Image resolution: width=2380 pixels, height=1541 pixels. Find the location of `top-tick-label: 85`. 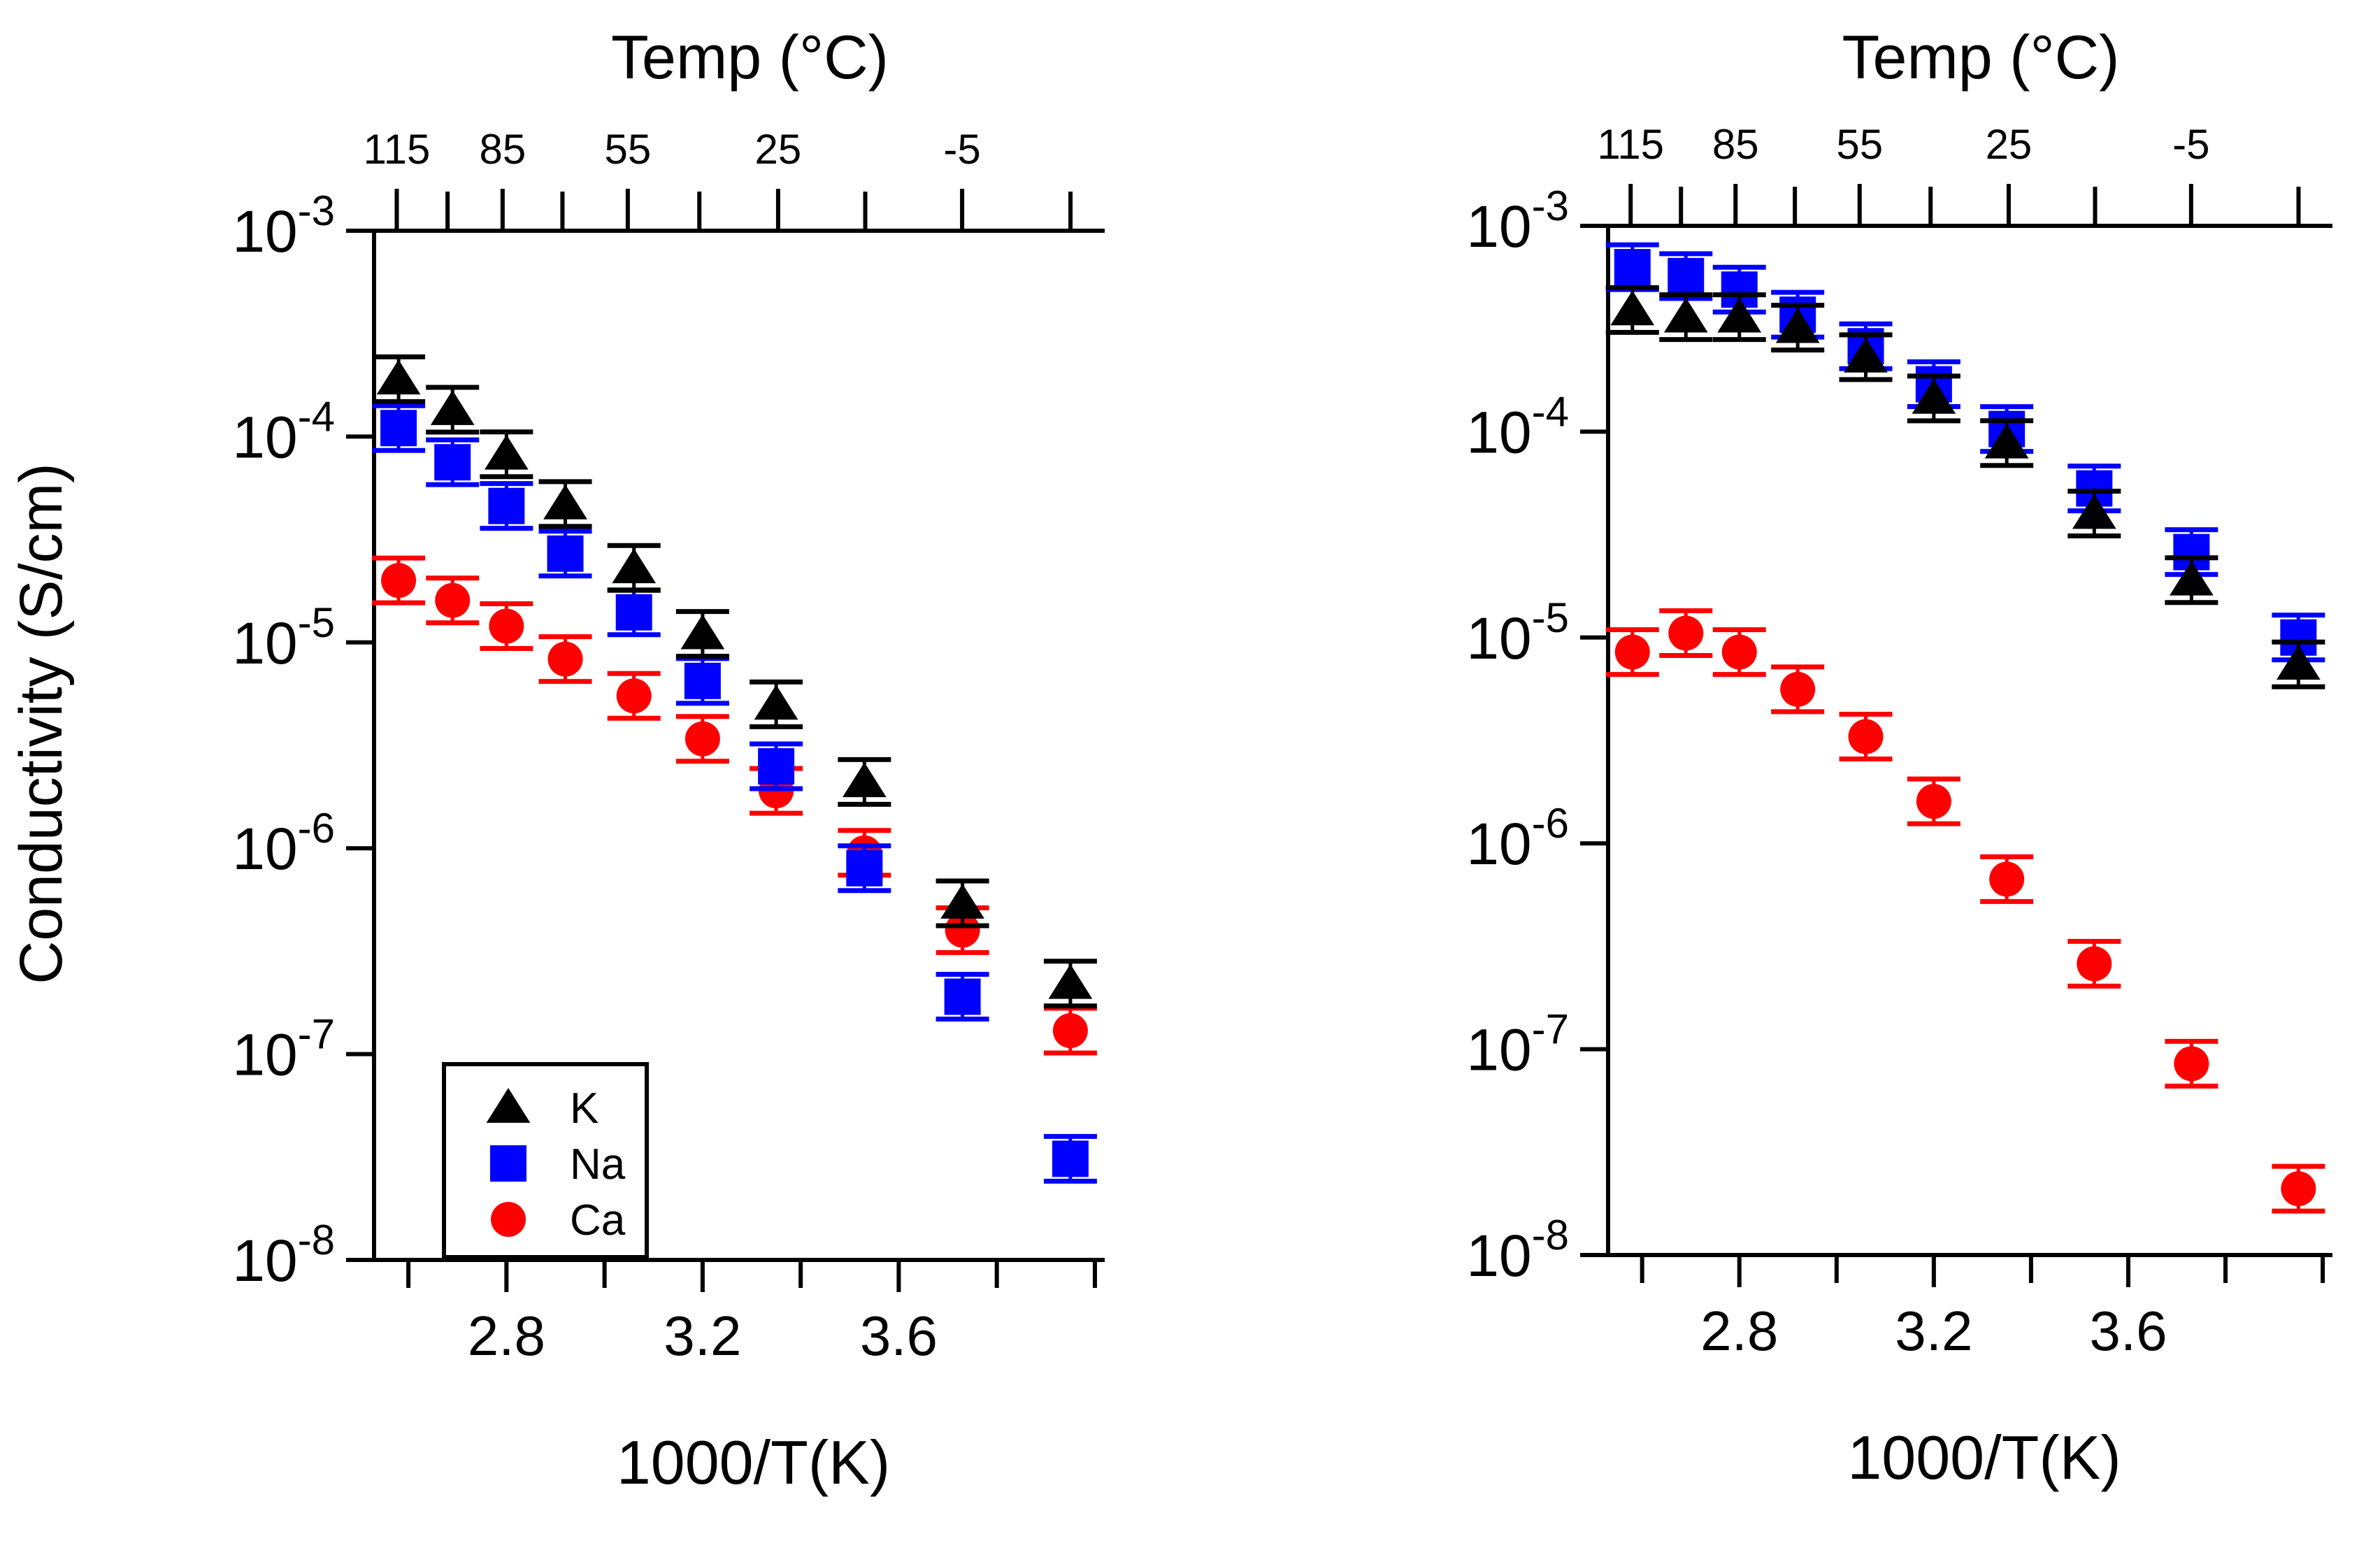

top-tick-label: 85 is located at coordinates (1735, 144).